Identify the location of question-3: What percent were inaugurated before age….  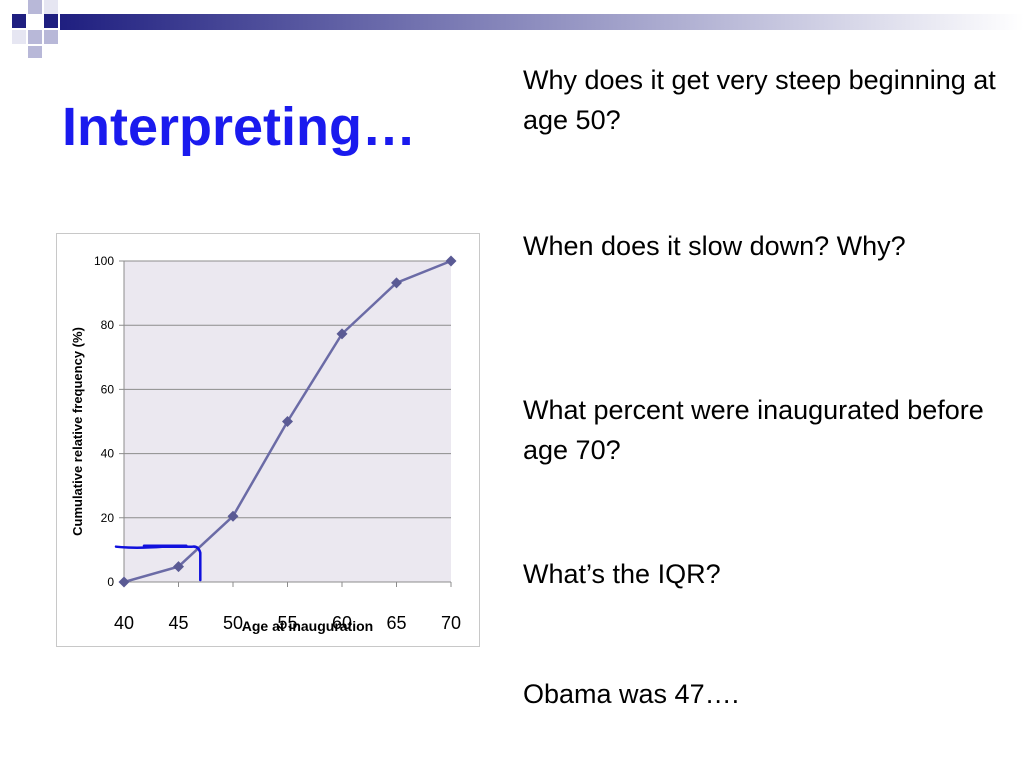
(753, 430).